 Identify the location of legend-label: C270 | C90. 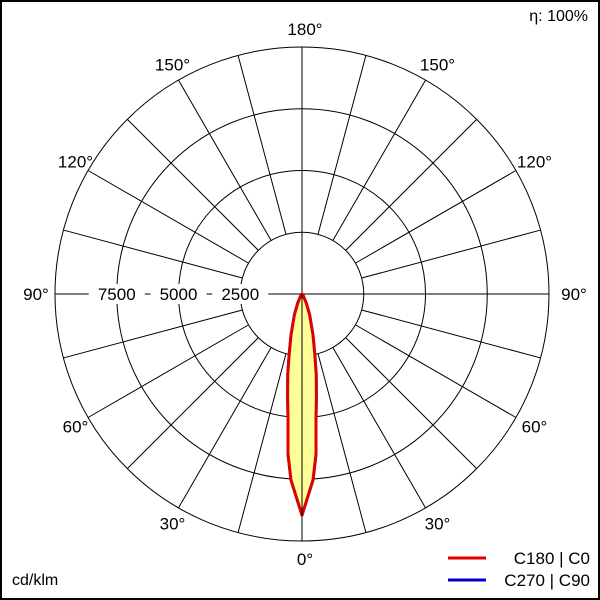
(547, 580).